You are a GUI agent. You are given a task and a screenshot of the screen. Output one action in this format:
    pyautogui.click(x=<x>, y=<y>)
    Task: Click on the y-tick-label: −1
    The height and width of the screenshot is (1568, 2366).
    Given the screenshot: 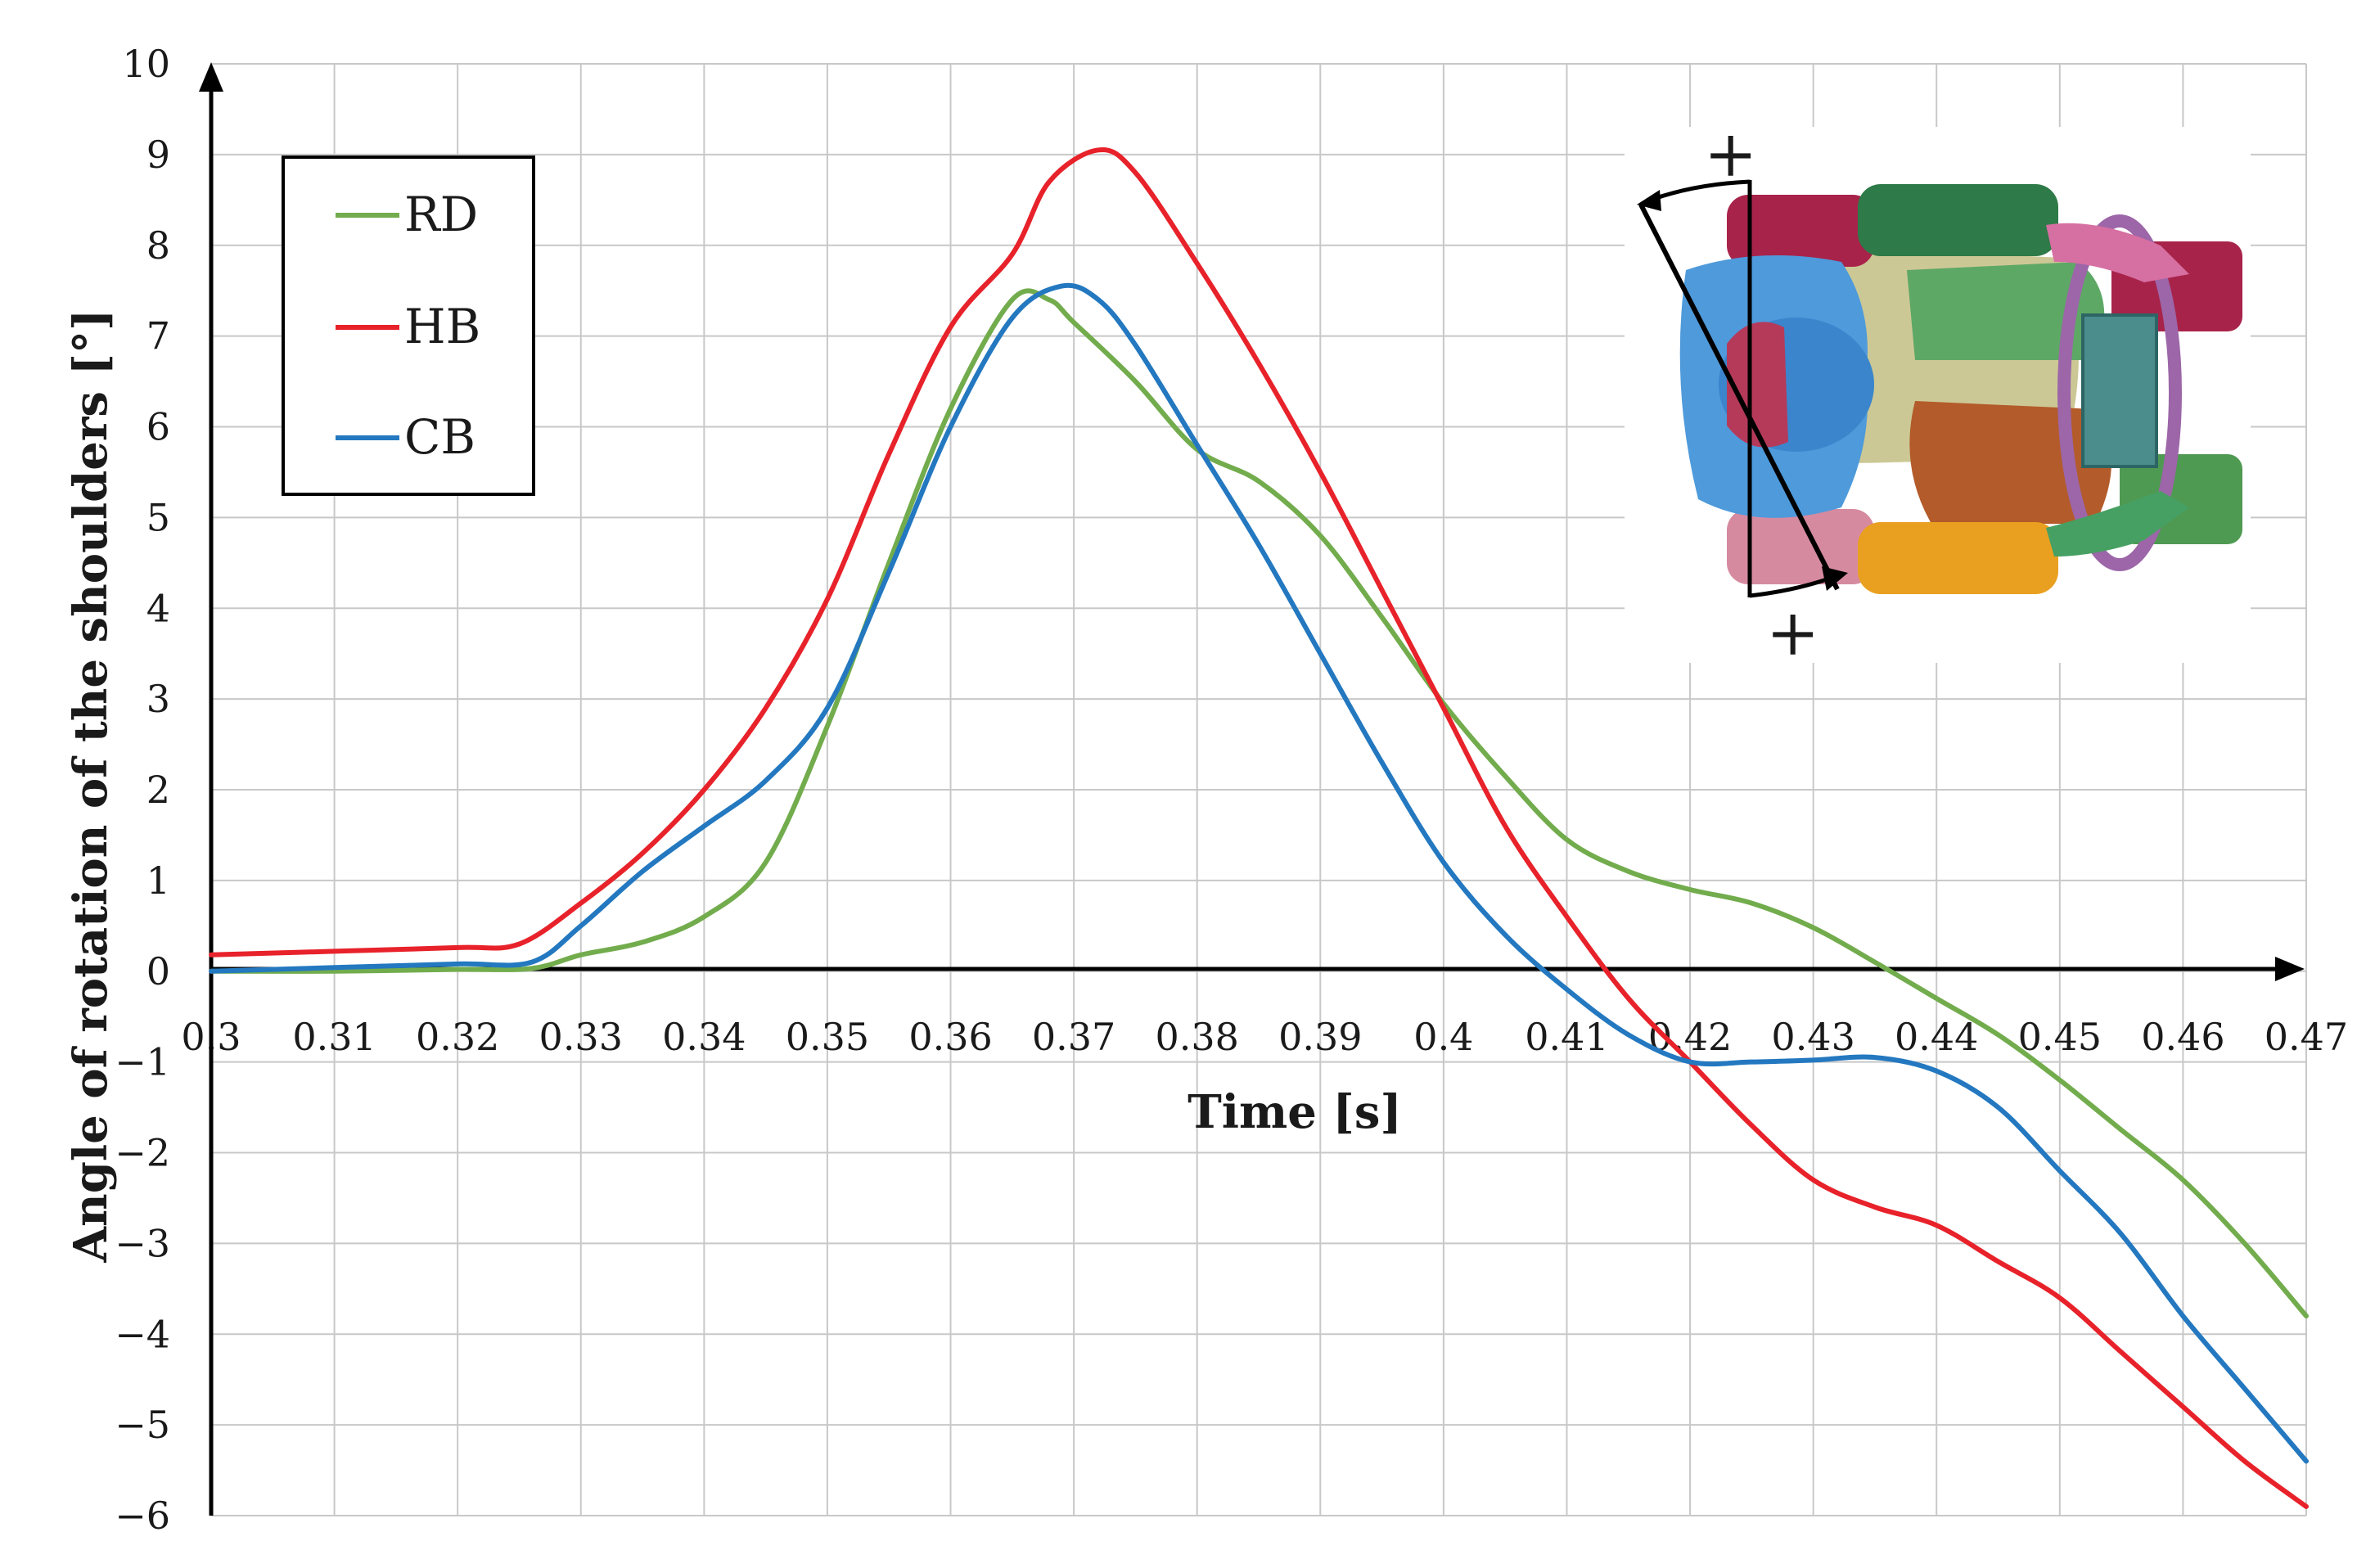 What is the action you would take?
    pyautogui.click(x=142, y=1062)
    